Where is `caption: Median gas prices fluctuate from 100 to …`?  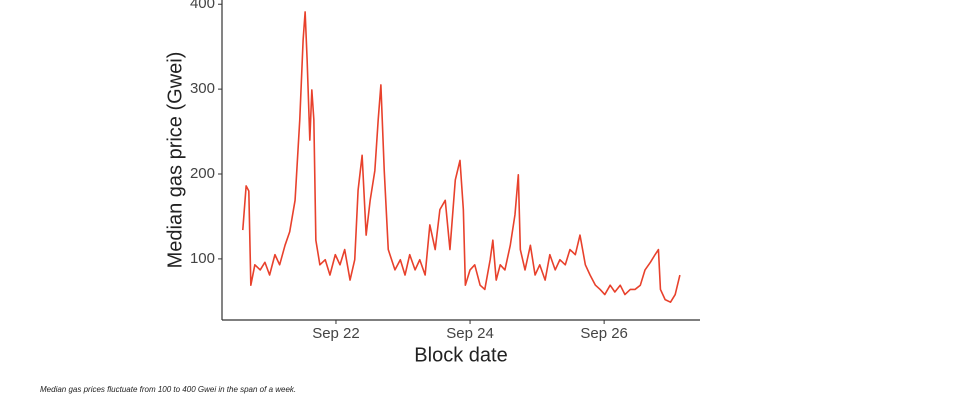 caption: Median gas prices fluctuate from 100 to … is located at coordinates (168, 389).